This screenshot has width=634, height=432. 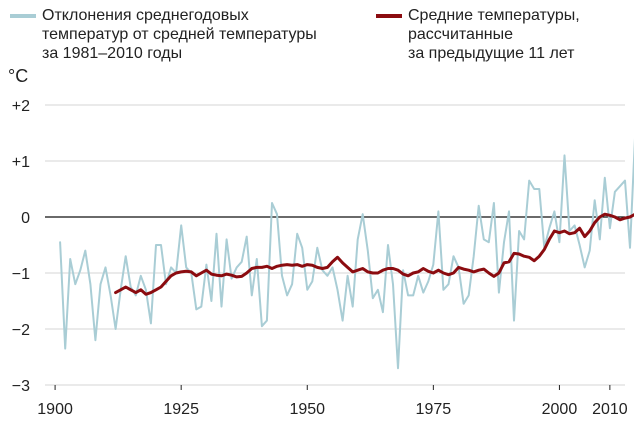 I want to click on x-tick-label: 1950, so click(x=307, y=409).